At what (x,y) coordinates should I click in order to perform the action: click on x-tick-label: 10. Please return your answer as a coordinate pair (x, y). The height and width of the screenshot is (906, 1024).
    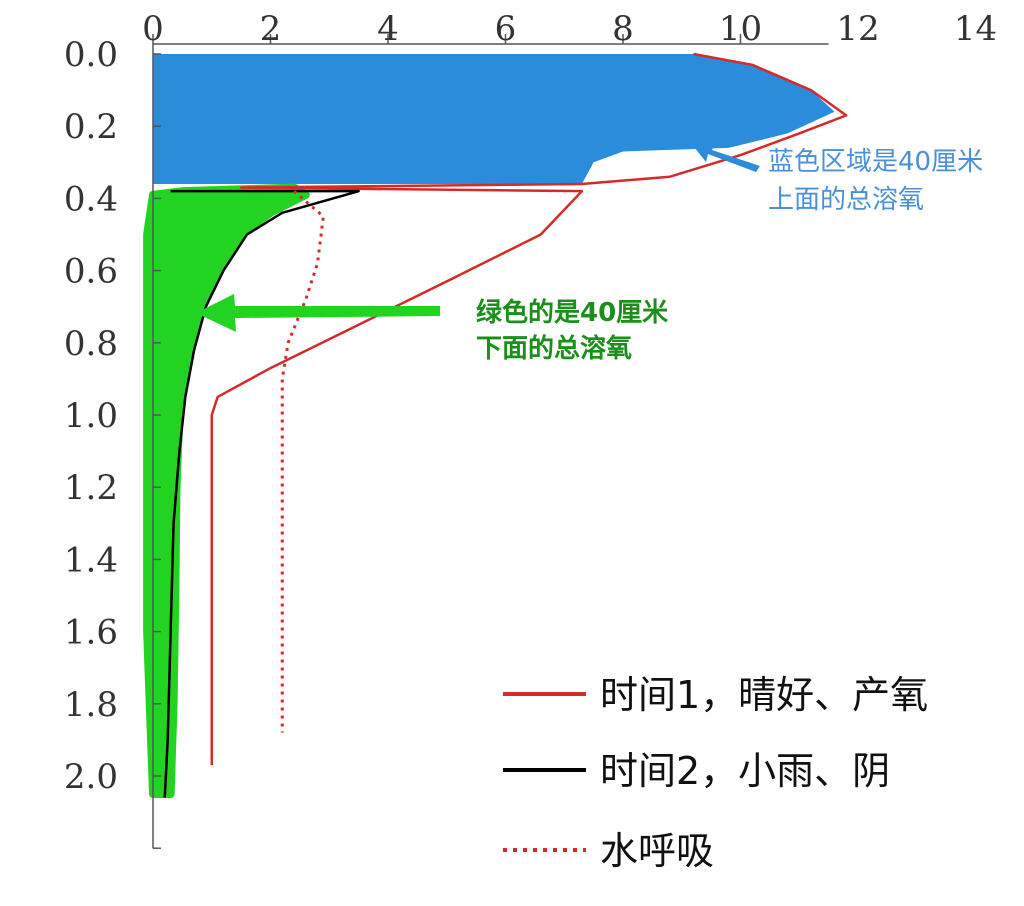
    Looking at the image, I should click on (740, 29).